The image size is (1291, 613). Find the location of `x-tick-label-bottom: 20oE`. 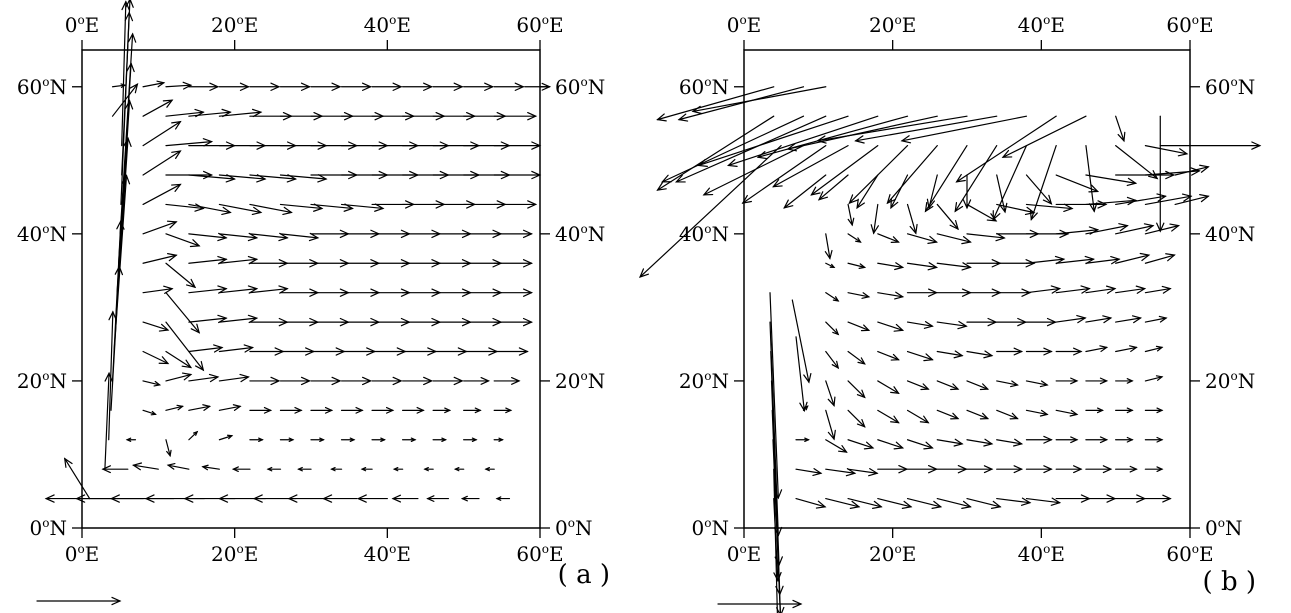

x-tick-label-bottom: 20oE is located at coordinates (892, 554).